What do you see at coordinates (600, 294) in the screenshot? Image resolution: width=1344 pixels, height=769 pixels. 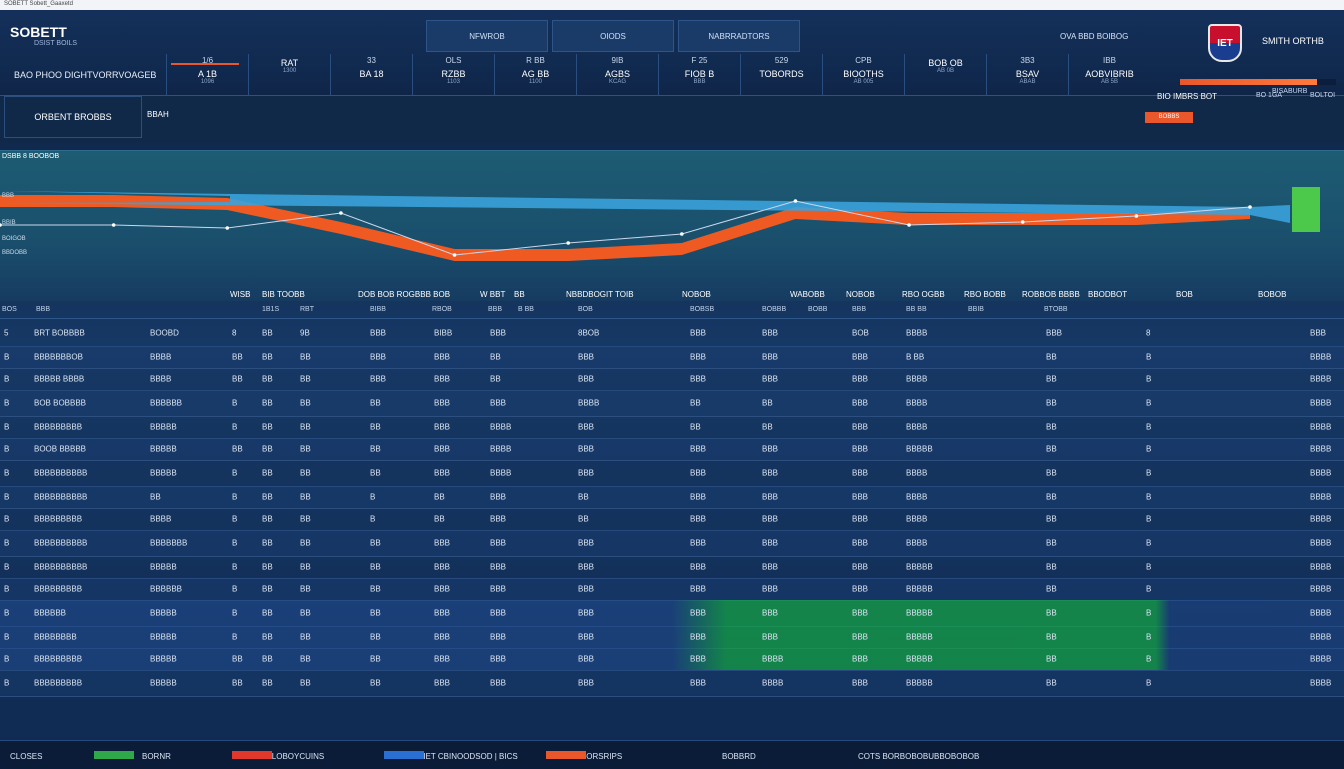 I see `column-header: NBBDBOGIT TOIB` at bounding box center [600, 294].